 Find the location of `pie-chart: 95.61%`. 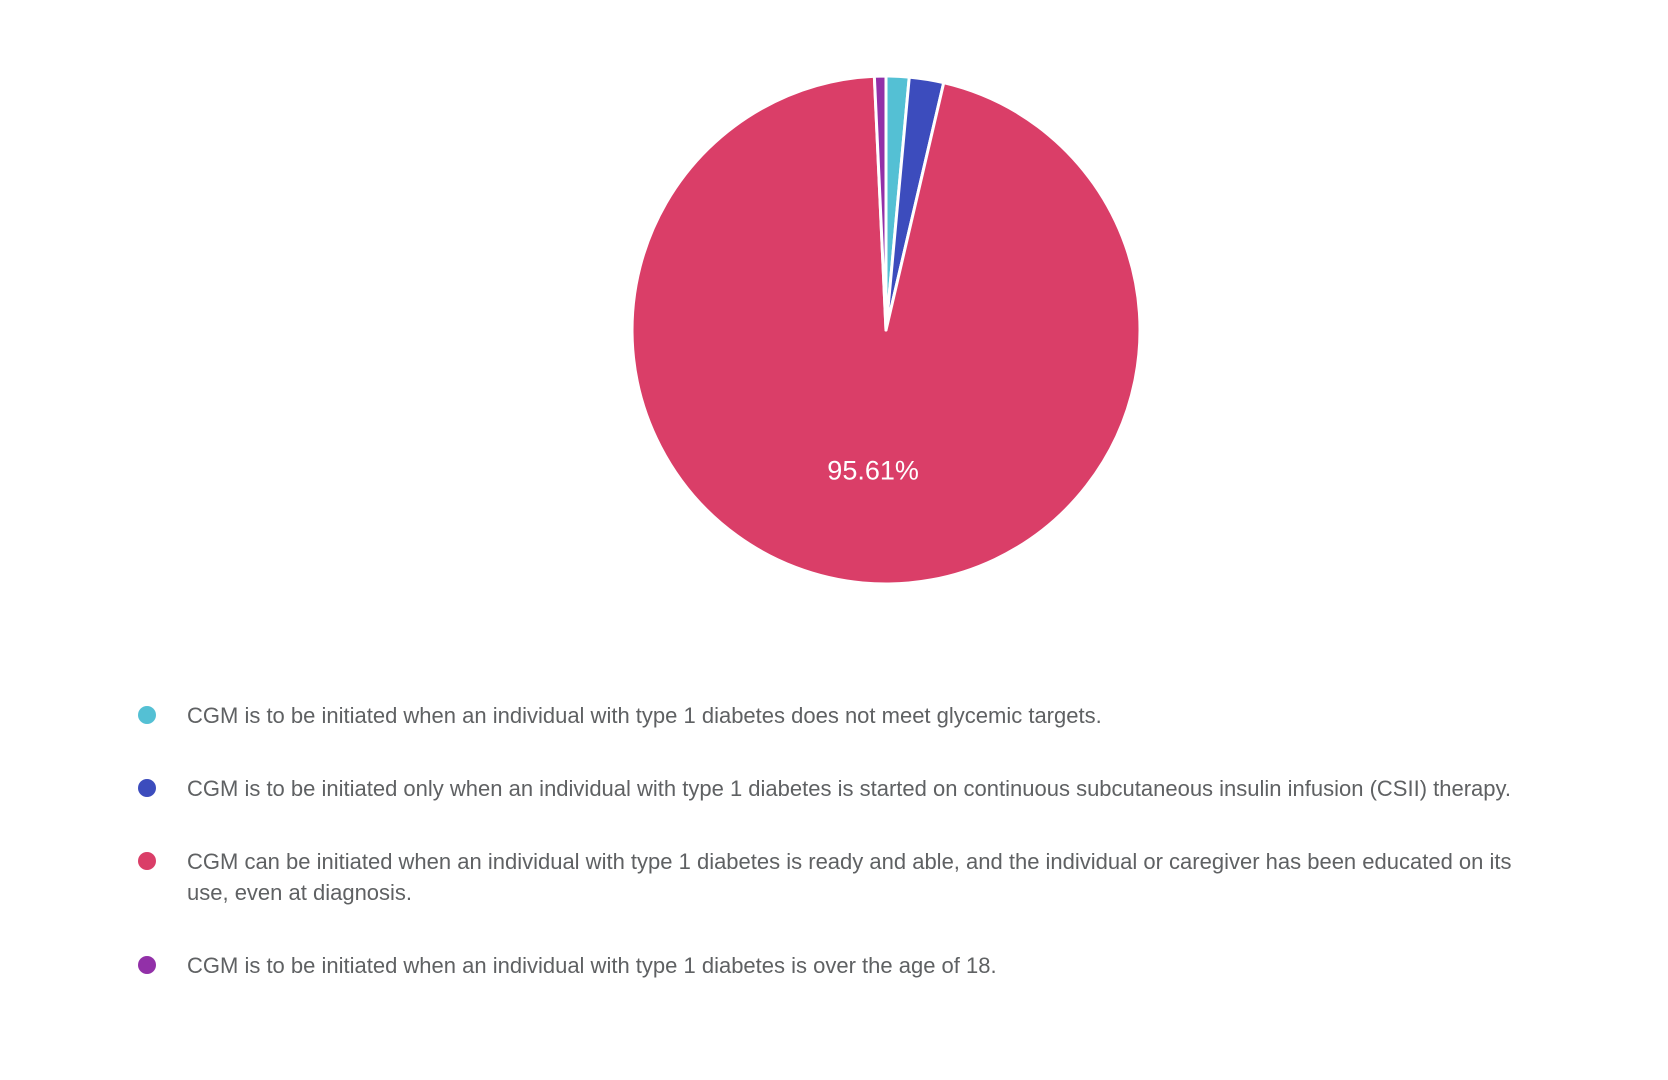

pie-chart: 95.61% is located at coordinates (886, 330).